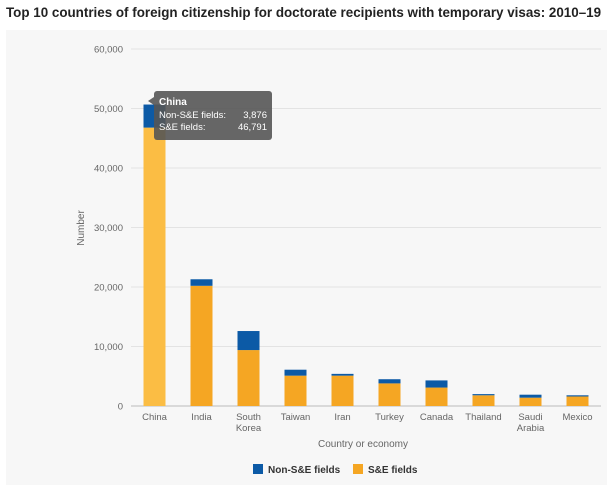 This screenshot has height=485, width=613. What do you see at coordinates (483, 417) in the screenshot?
I see `x-tick-label: Thailand` at bounding box center [483, 417].